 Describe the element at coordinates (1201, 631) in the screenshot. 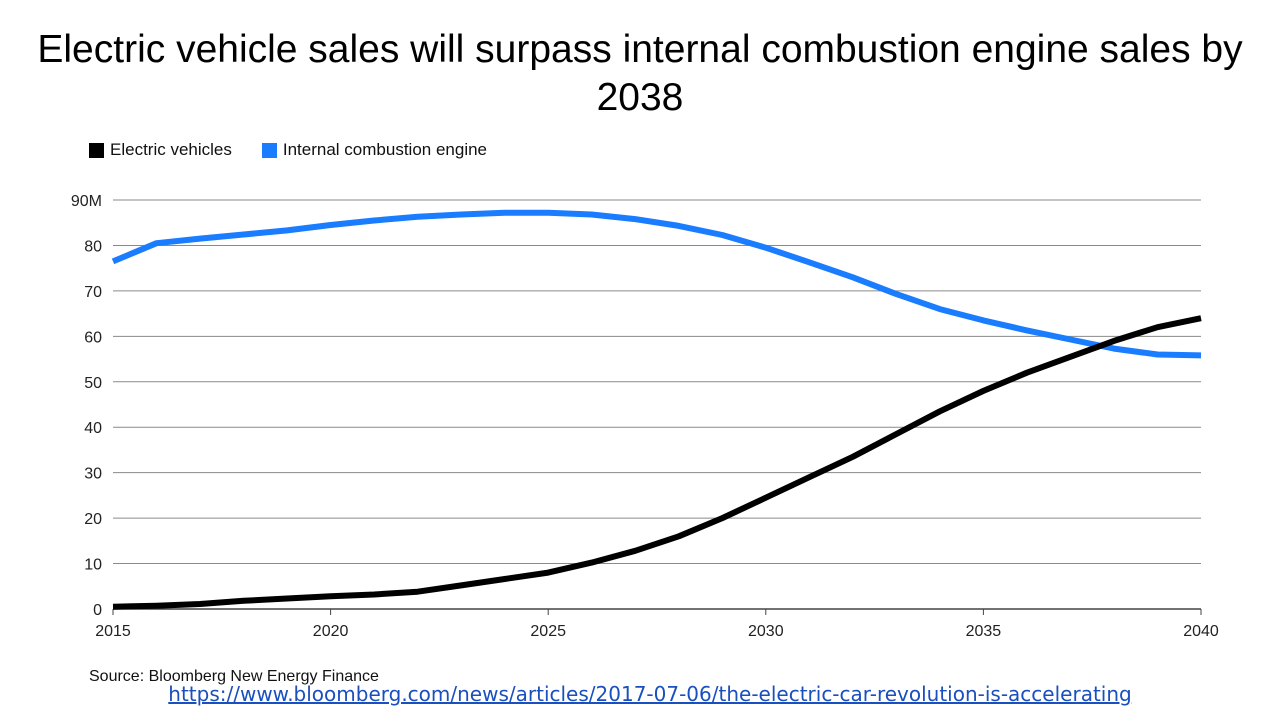

I see `x-tick-label-2040: 2040` at that location.